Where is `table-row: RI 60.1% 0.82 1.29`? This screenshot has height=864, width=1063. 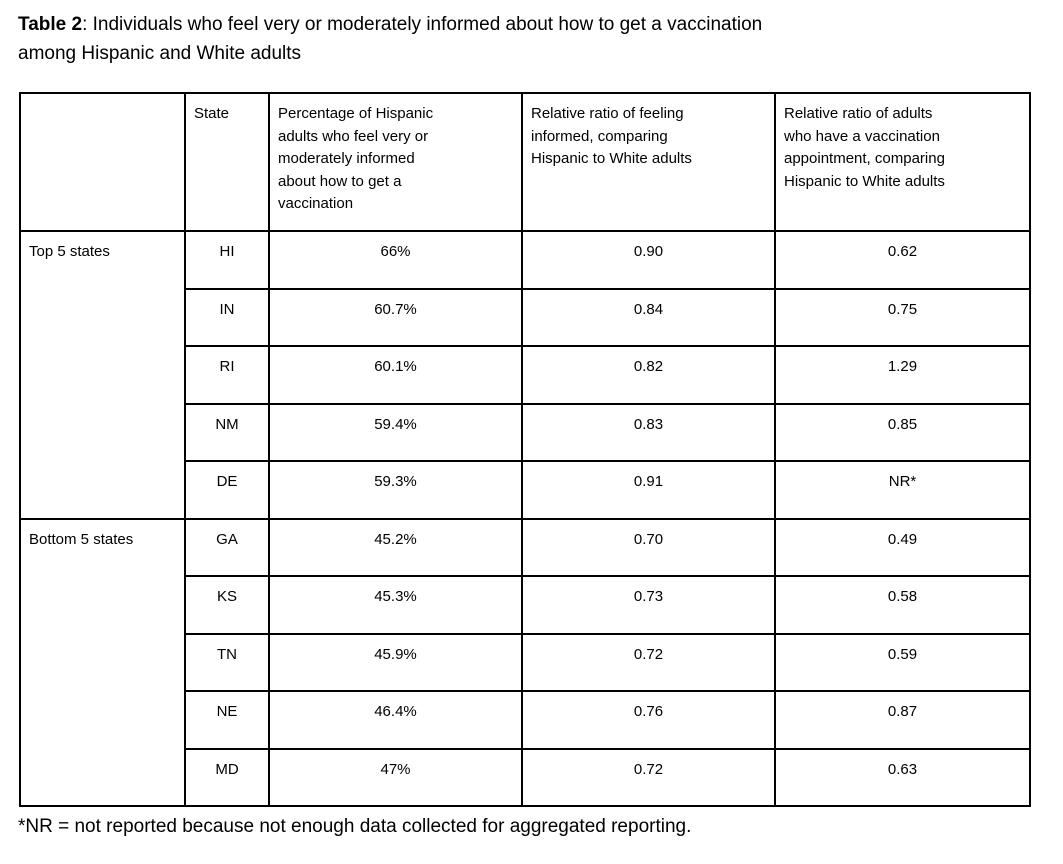 table-row: RI 60.1% 0.82 1.29 is located at coordinates (525, 375).